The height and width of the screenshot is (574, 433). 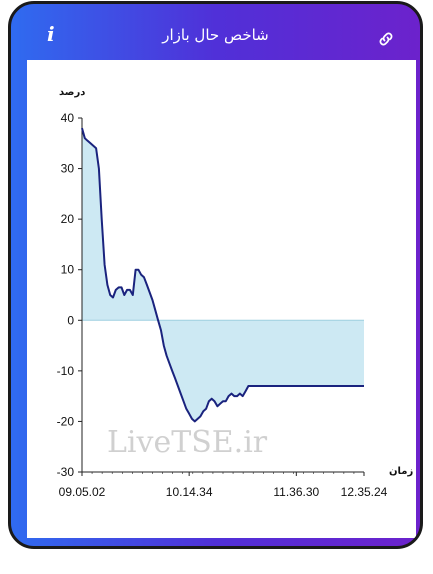 I want to click on y-tick-label: -30, so click(x=66, y=472).